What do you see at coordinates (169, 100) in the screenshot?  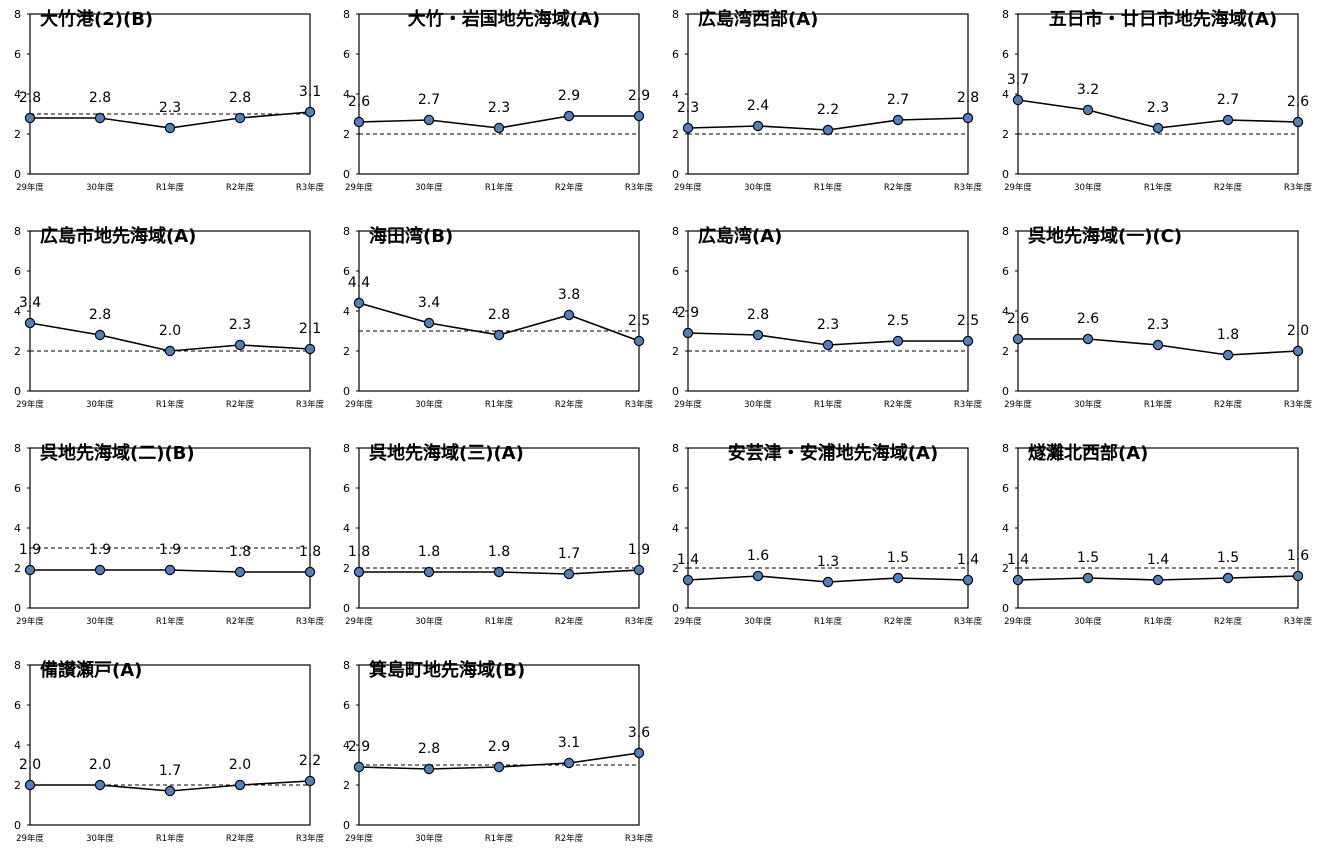 I see `chart-svg: 0 2 4 6 8 29年度 30年度 R1年度 R2年度 R3年度 2.8 2.8 2.3 2.8 3.1` at bounding box center [169, 100].